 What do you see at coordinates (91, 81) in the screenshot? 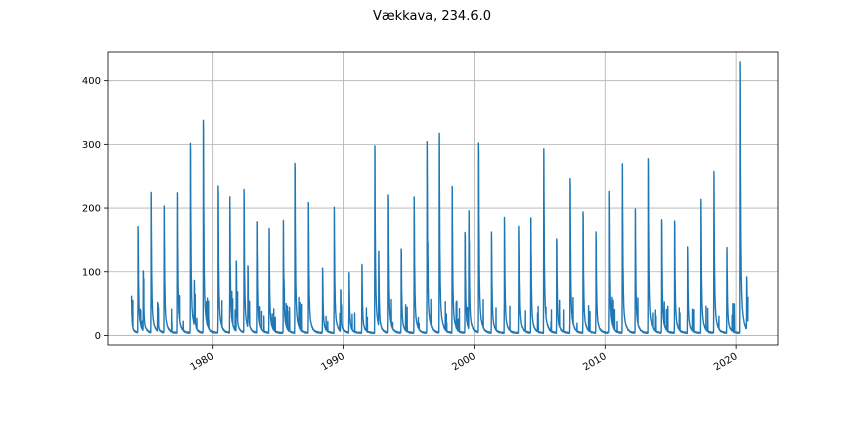
I see `y-tick-label: 400` at bounding box center [91, 81].